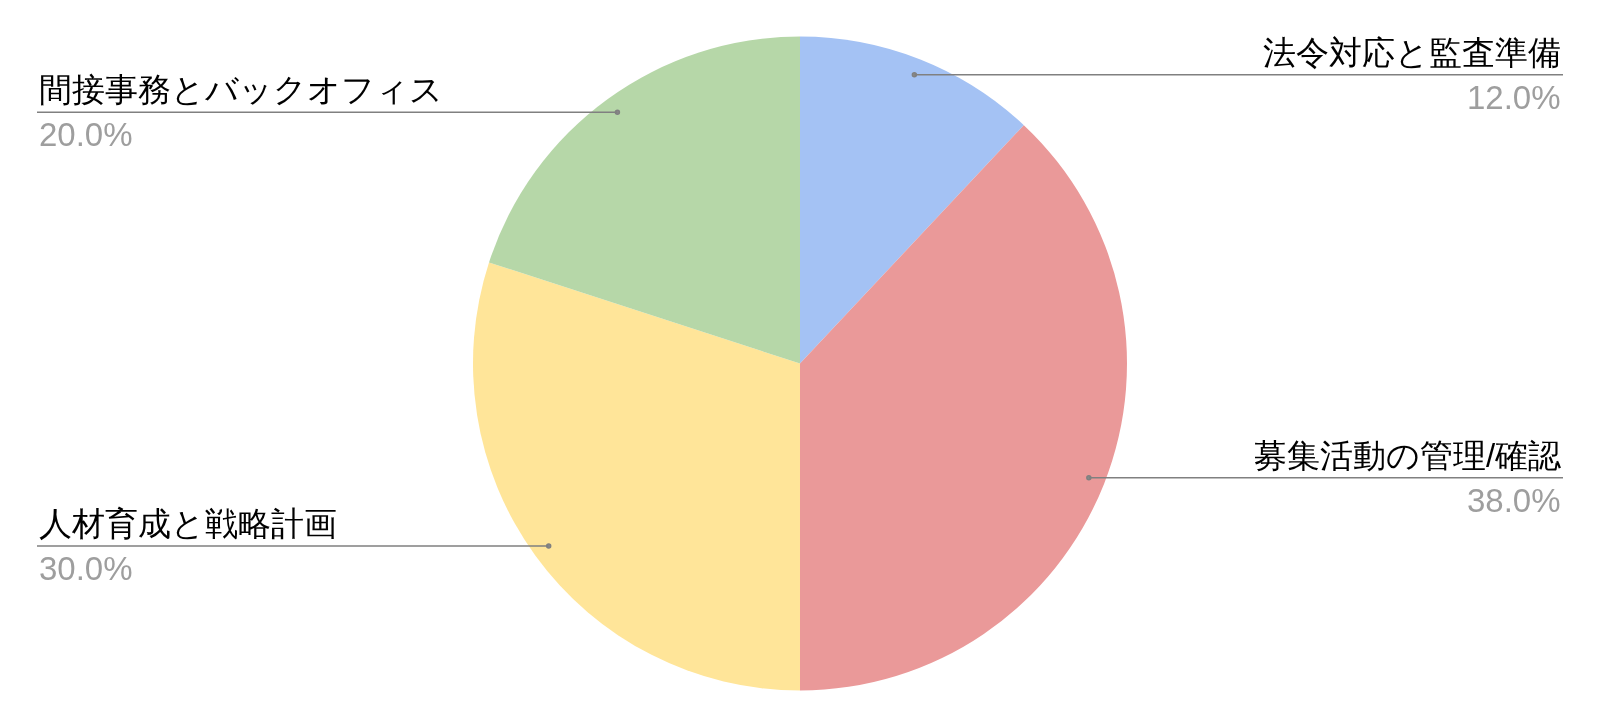 The height and width of the screenshot is (727, 1600). Describe the element at coordinates (1514, 97) in the screenshot. I see `data-label: 12.0%` at that location.